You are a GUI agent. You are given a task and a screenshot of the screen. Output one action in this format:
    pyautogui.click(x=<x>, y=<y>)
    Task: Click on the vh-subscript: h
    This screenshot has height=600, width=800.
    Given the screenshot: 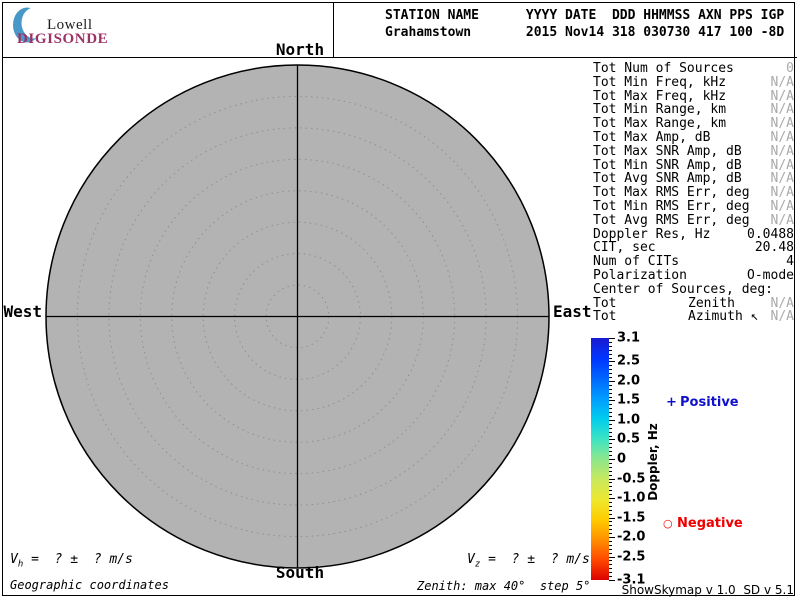 What is the action you would take?
    pyautogui.click(x=20, y=564)
    